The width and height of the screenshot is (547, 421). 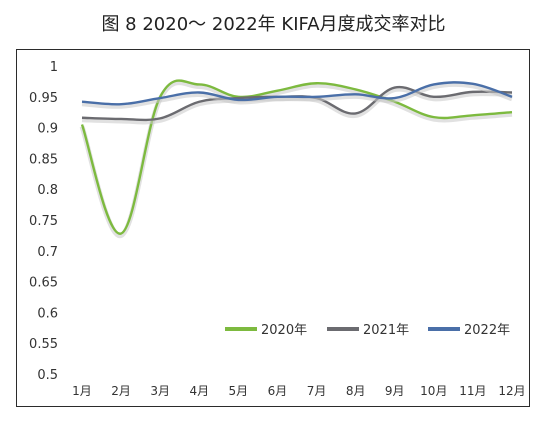 I want to click on x-tick-label: 5月, so click(x=239, y=391).